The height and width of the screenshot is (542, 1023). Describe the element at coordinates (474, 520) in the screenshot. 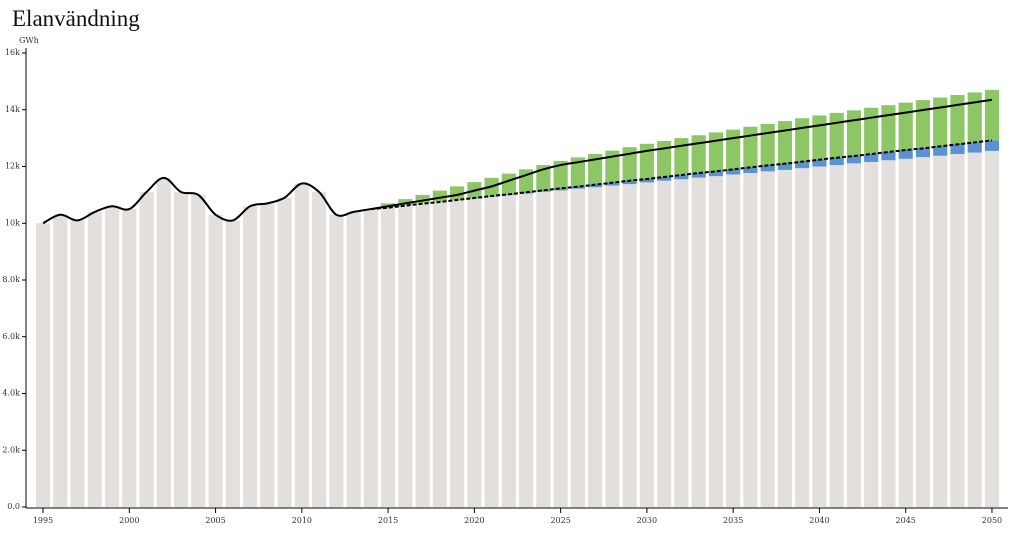

I see `x-tick-label: 2020` at that location.